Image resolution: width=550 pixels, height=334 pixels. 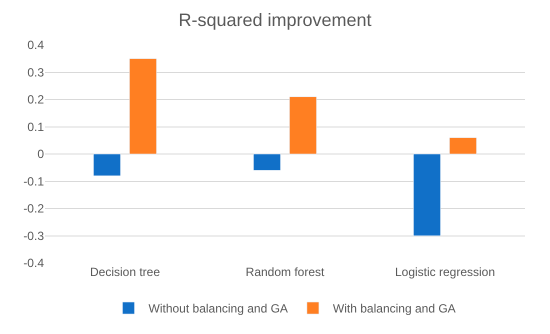 I want to click on legend-label: With balancing and GA, so click(x=394, y=309).